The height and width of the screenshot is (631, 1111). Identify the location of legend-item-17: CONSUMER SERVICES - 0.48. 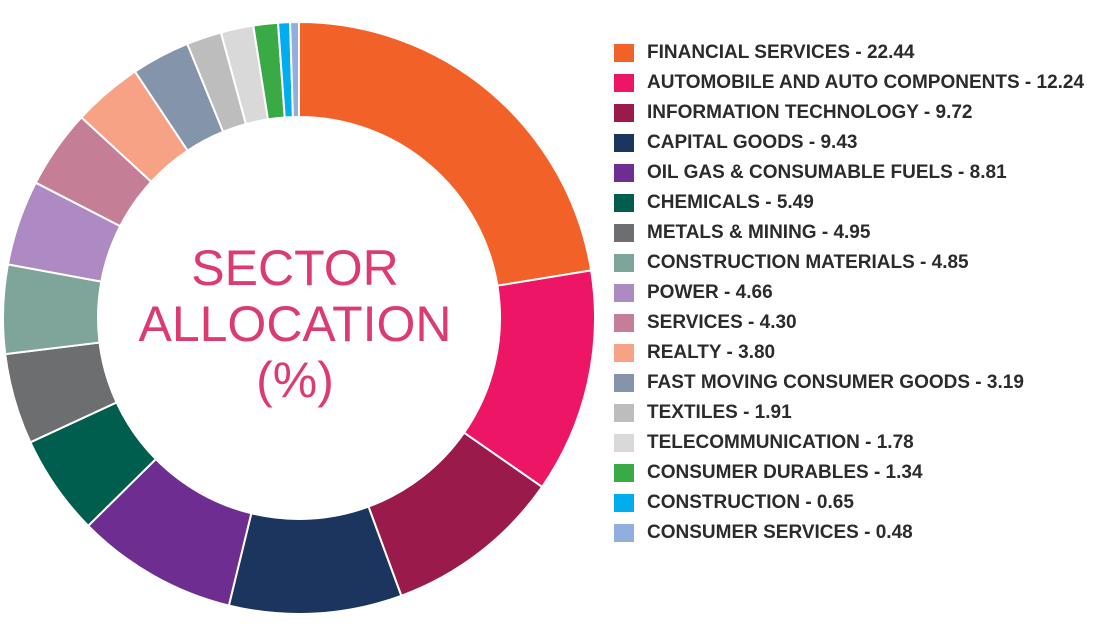
(854, 533).